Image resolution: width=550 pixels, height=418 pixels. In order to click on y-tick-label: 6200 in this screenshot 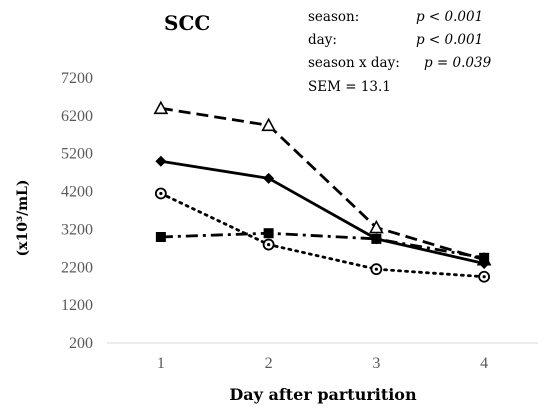, I will do `click(77, 116)`.